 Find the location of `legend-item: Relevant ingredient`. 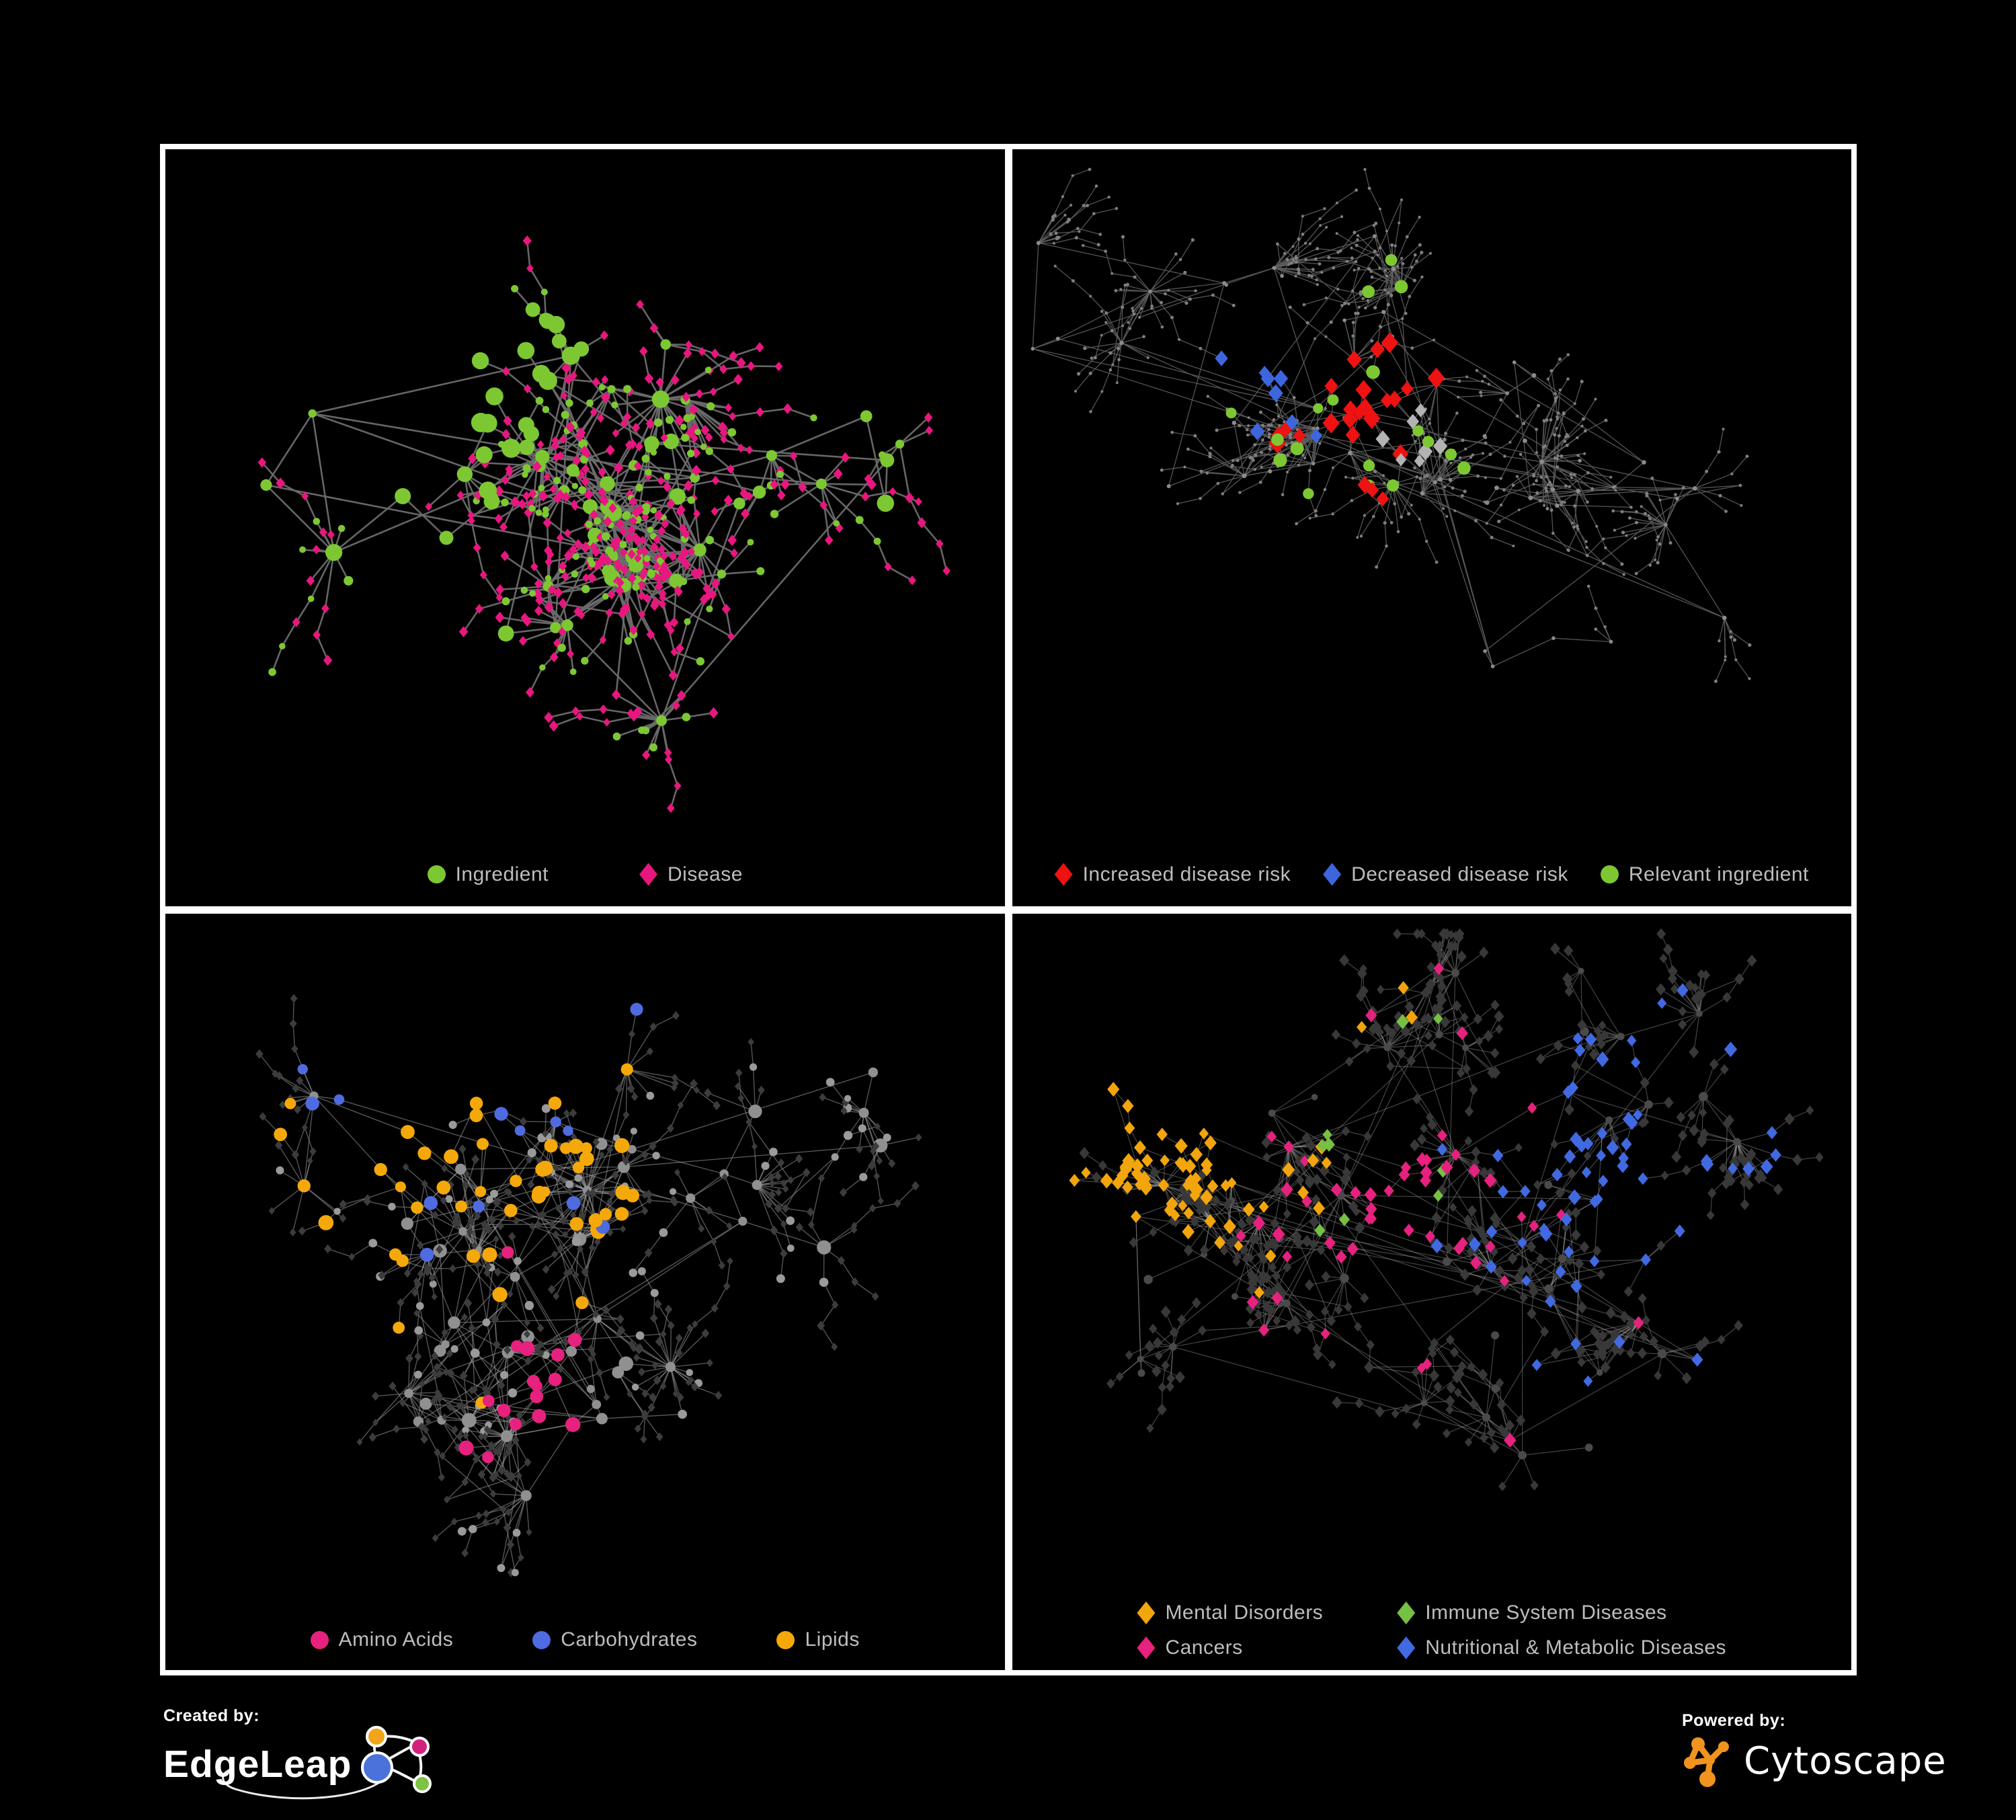

legend-item: Relevant ingredient is located at coordinates (1704, 874).